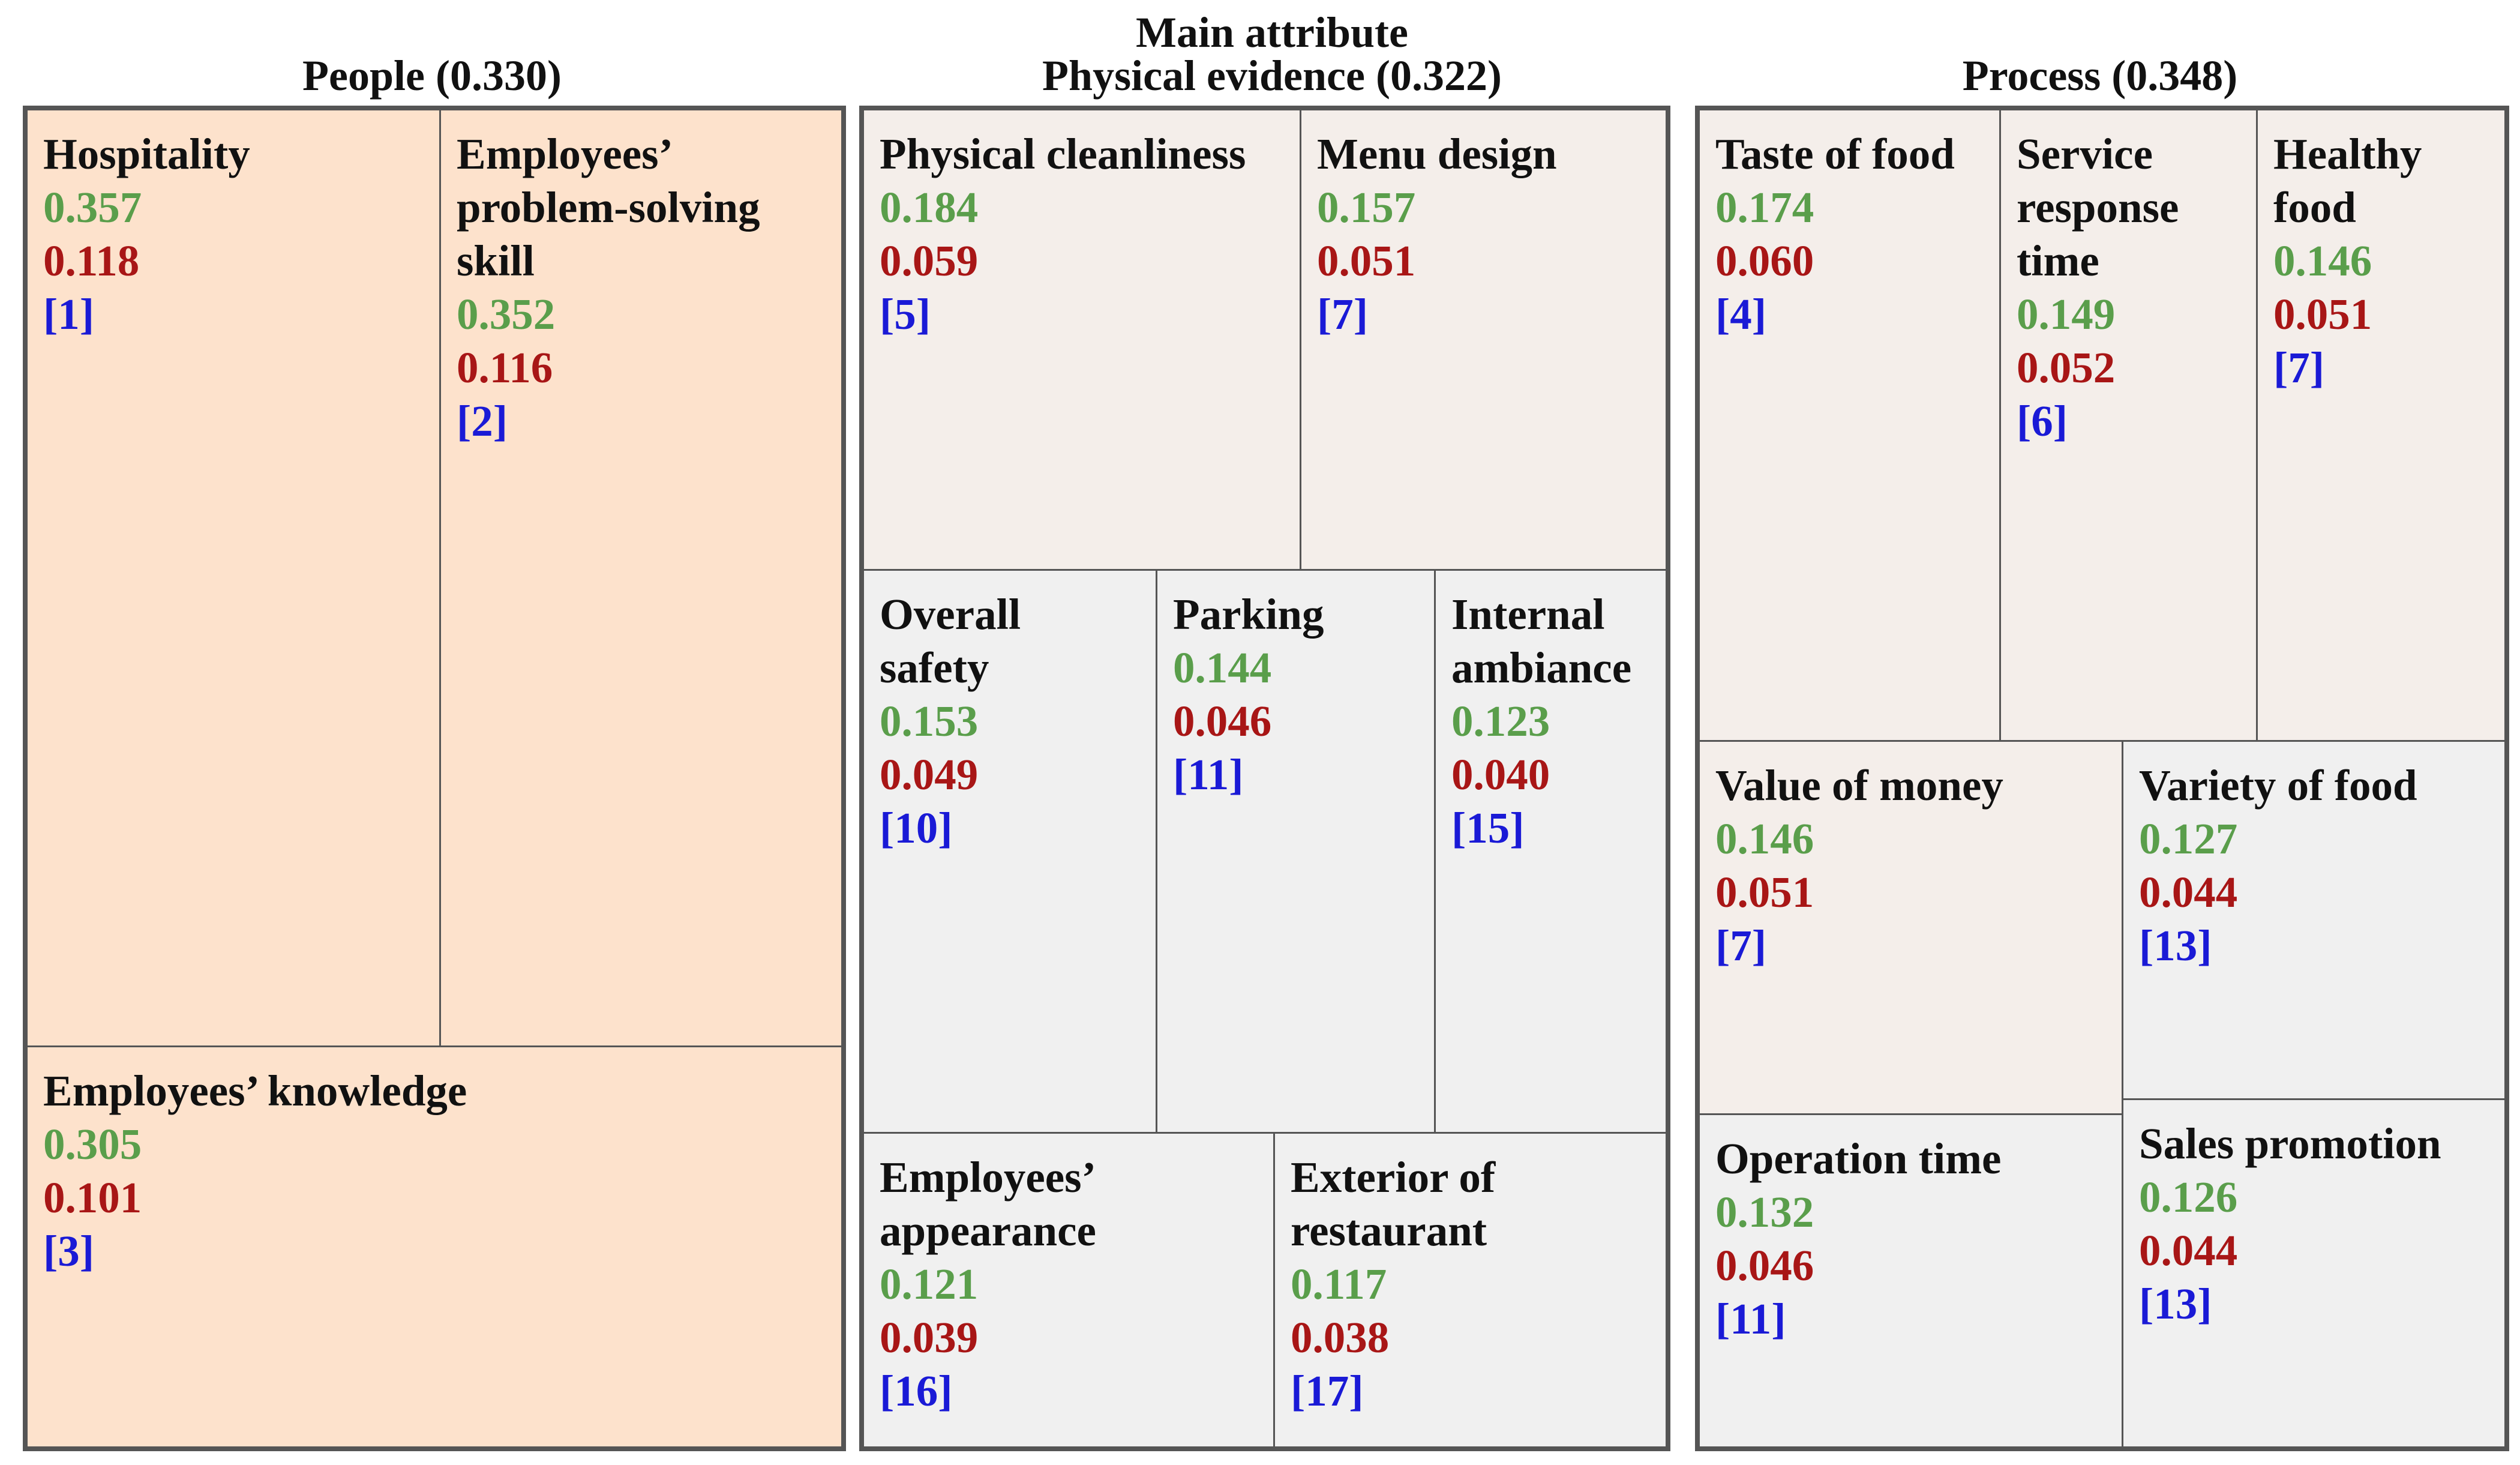 This screenshot has height=1465, width=2520. Describe the element at coordinates (950, 615) in the screenshot. I see `attribute-name: Overall` at that location.